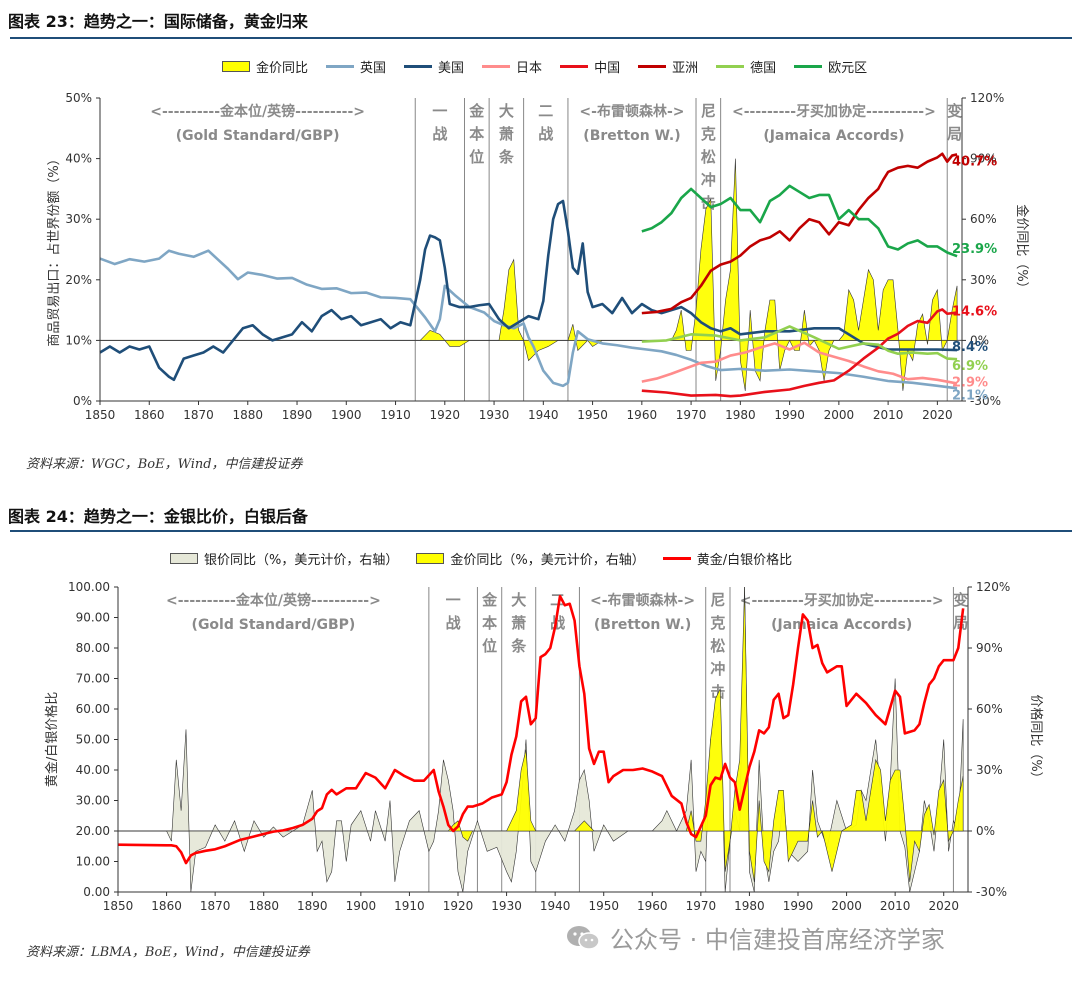 The width and height of the screenshot is (1080, 981). Describe the element at coordinates (301, 560) in the screenshot. I see `legend-label: 银价同比（%，美元计价，右轴）` at that location.